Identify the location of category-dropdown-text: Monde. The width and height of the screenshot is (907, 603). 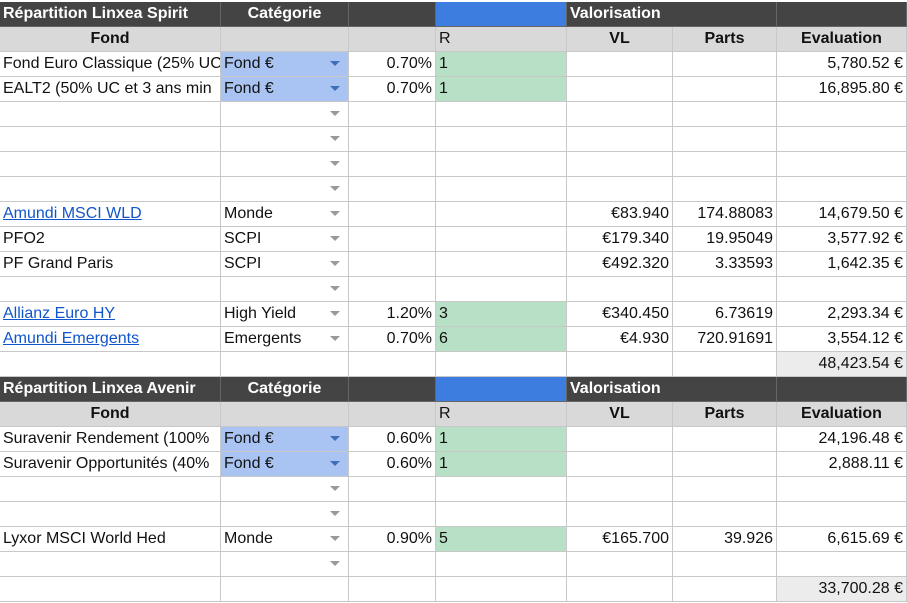
(248, 213).